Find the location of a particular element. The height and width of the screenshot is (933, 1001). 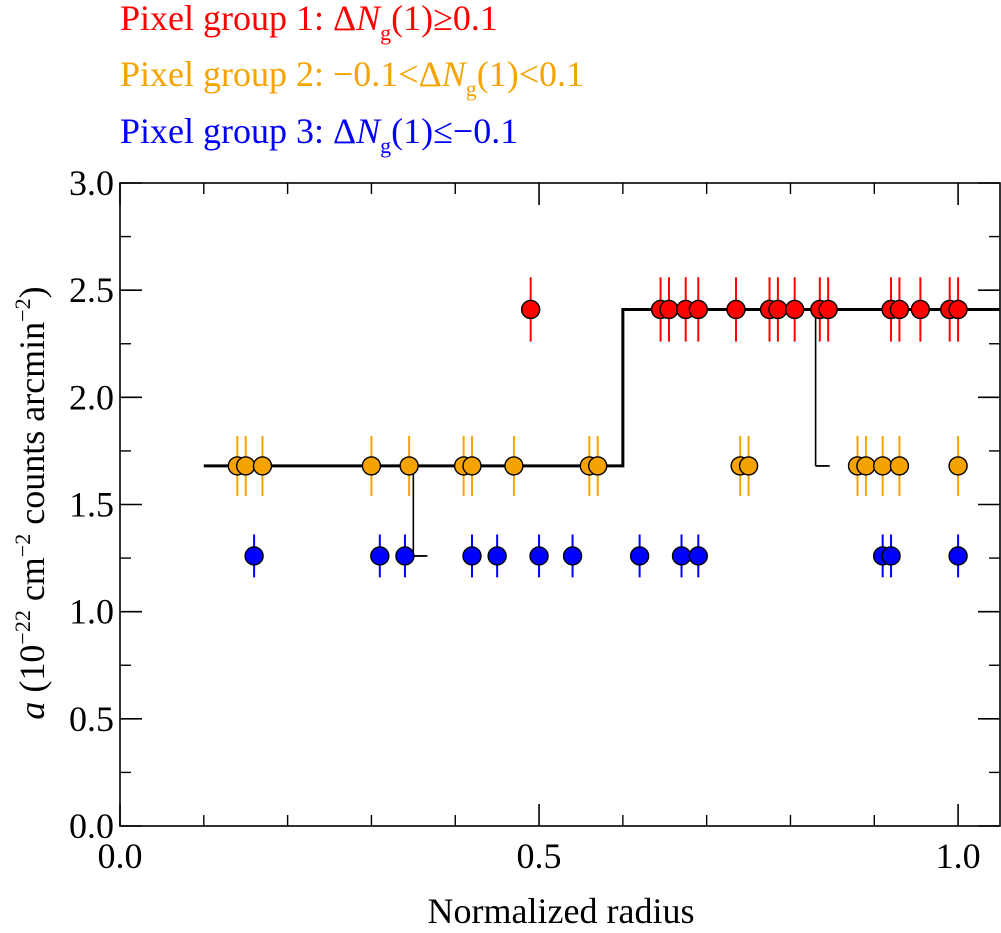

y-tick-label: 1.5 is located at coordinates (91, 505).